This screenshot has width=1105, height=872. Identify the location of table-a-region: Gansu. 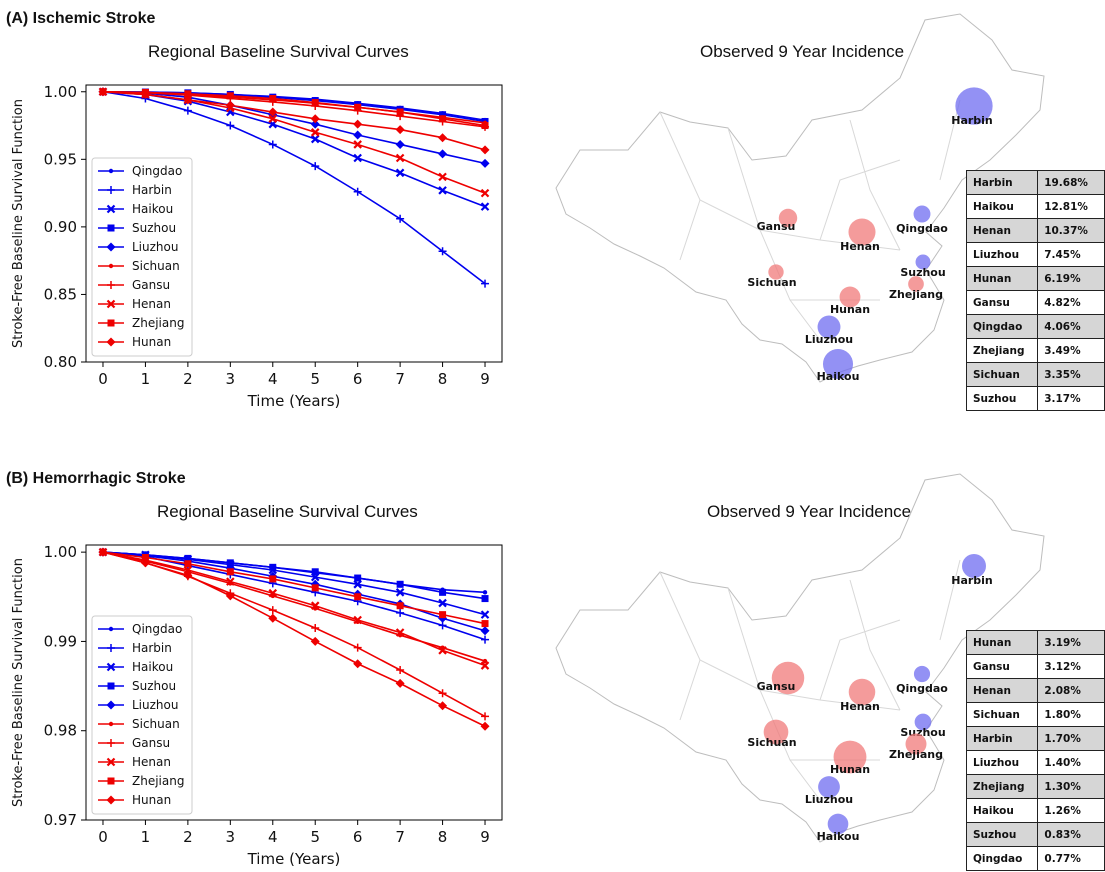
(1002, 302).